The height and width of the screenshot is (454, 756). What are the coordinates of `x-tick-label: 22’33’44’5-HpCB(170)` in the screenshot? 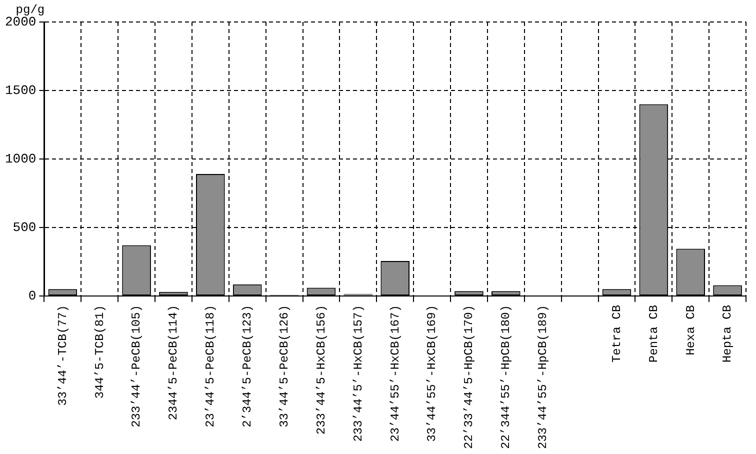 It's located at (469, 377).